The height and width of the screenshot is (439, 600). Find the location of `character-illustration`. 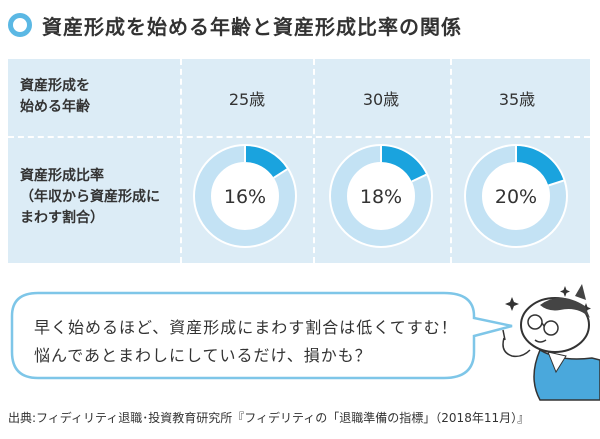

character-illustration is located at coordinates (551, 342).